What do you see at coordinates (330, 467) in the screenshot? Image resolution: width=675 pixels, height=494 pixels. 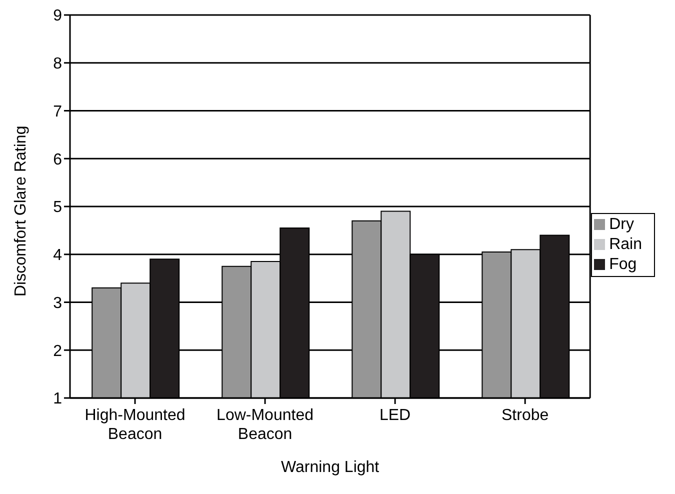 I see `x-axis-title: Warning Light` at bounding box center [330, 467].